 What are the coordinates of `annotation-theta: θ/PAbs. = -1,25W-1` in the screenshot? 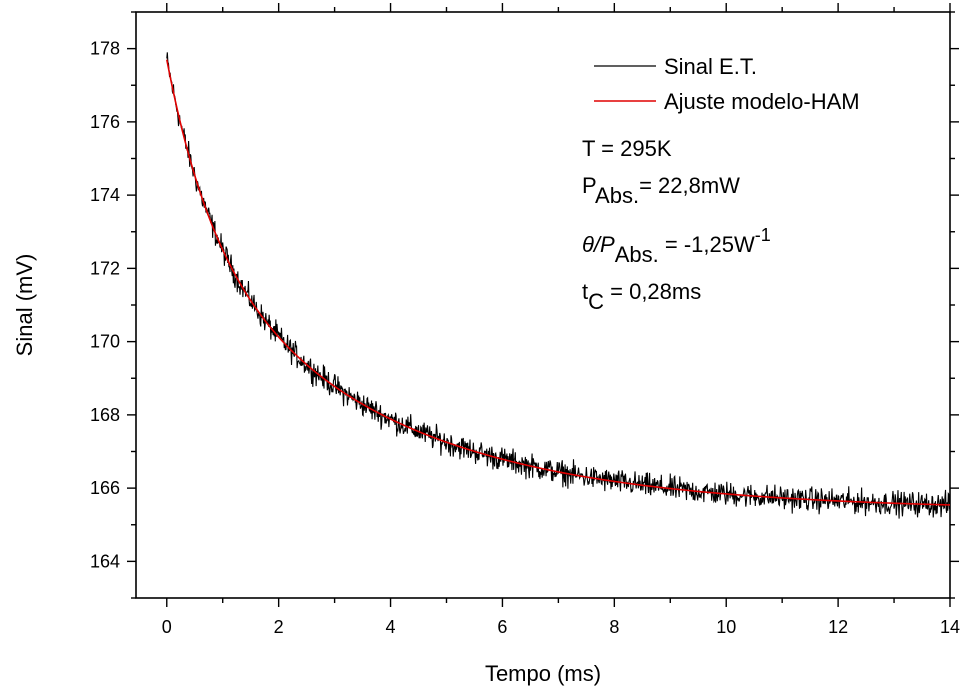 It's located at (676, 246).